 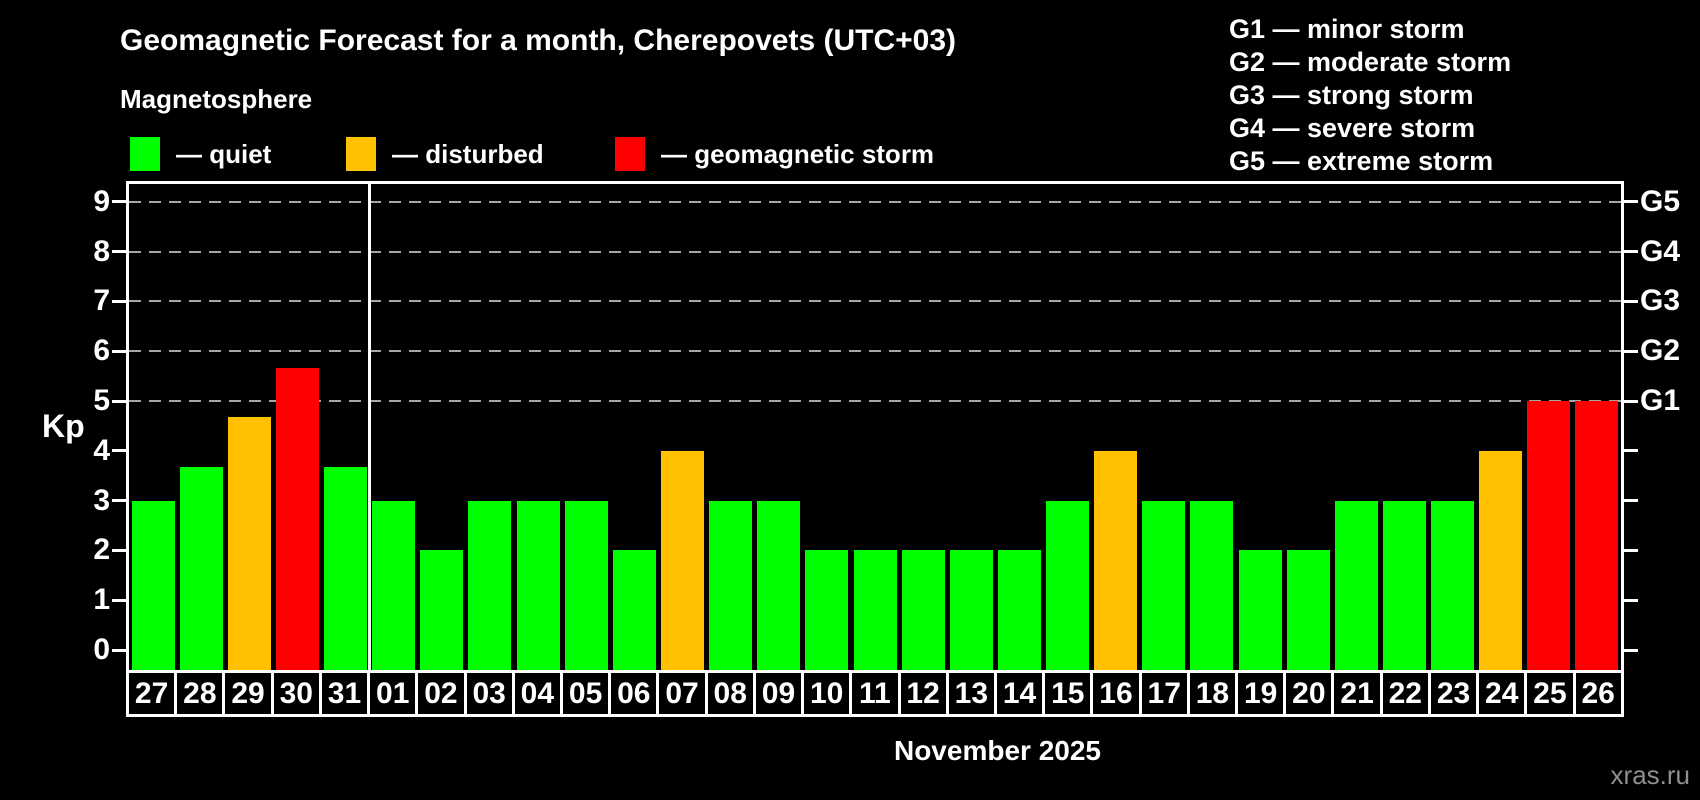 I want to click on left-tick-label-1: 1, so click(x=101, y=600).